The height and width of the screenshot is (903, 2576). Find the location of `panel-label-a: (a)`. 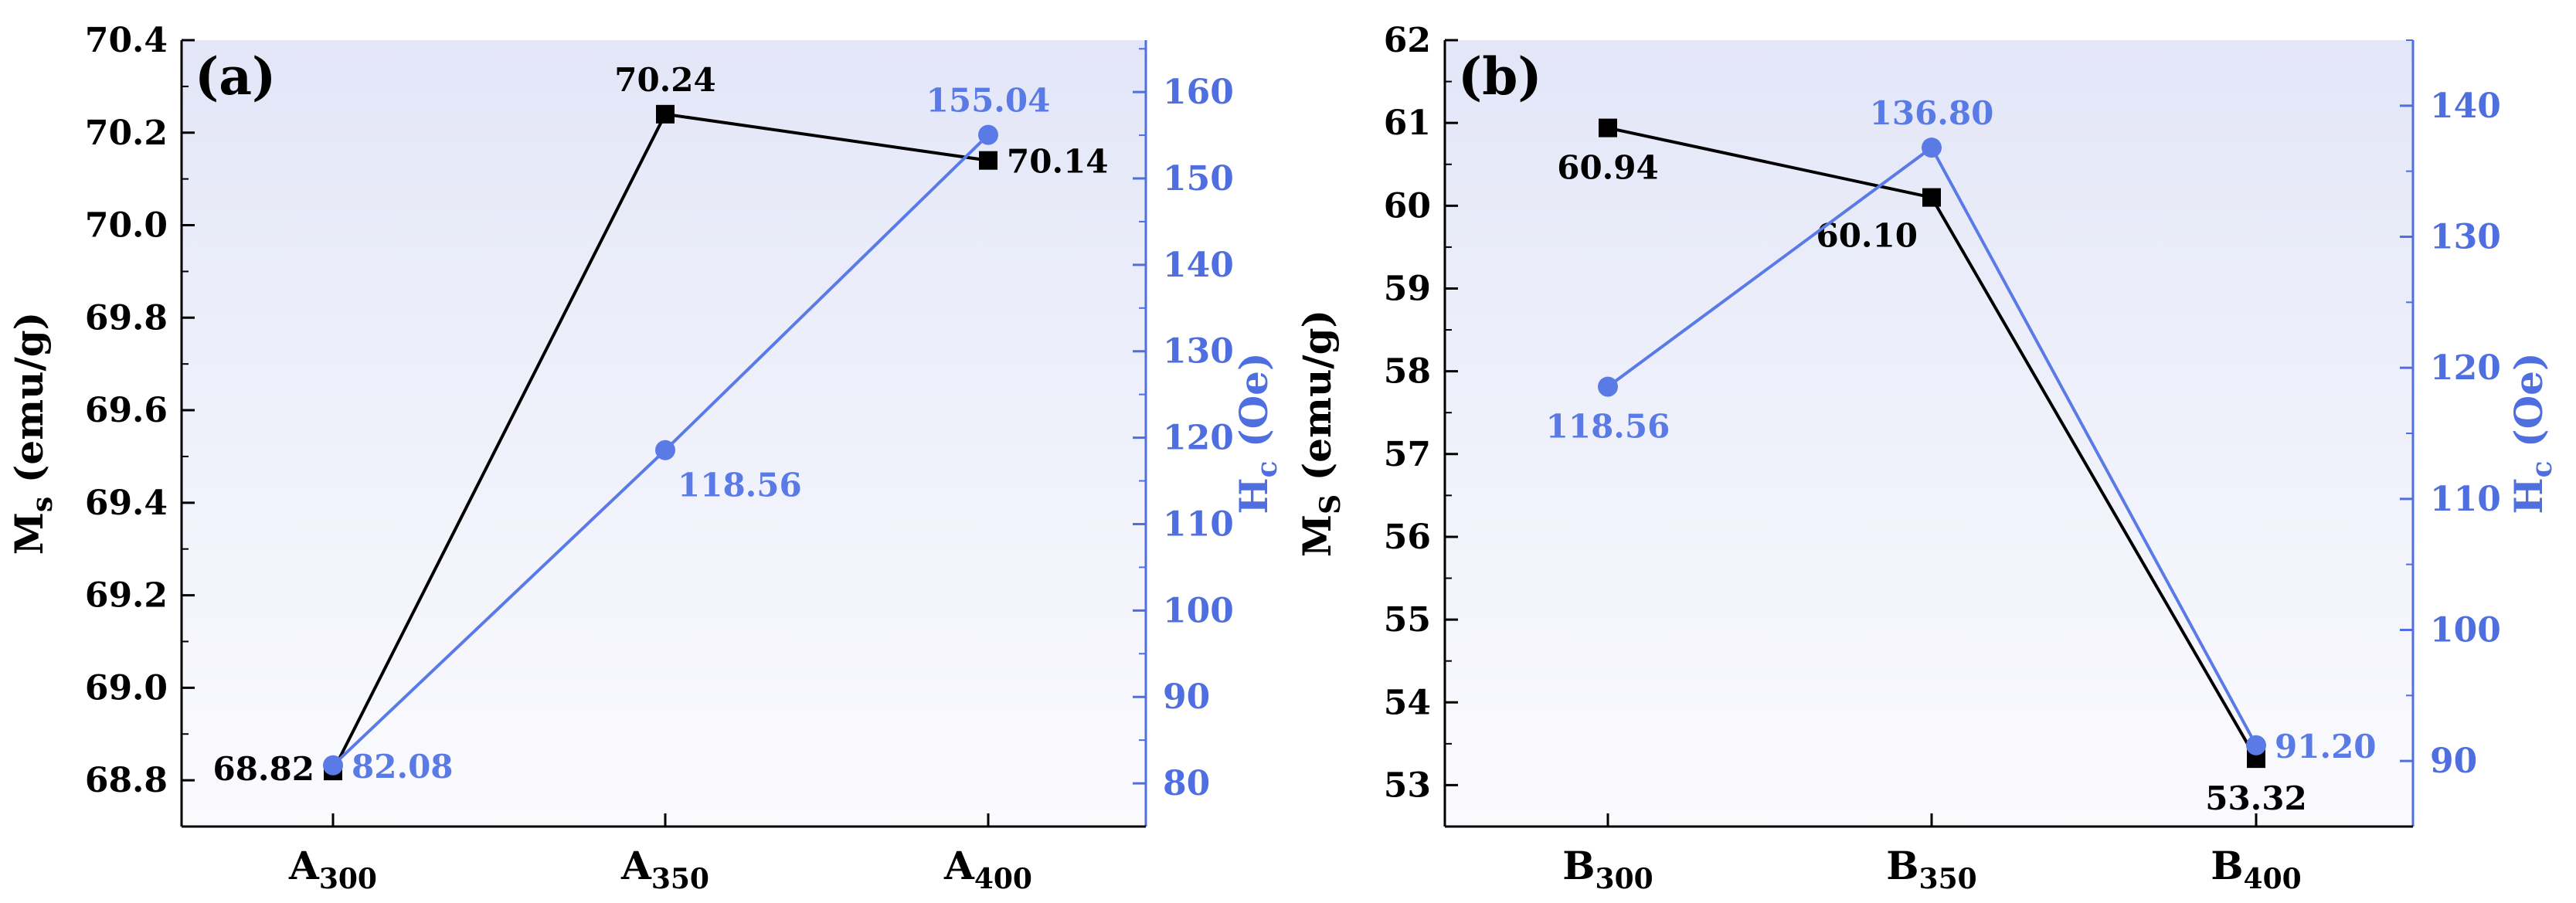

panel-label-a: (a) is located at coordinates (235, 76).